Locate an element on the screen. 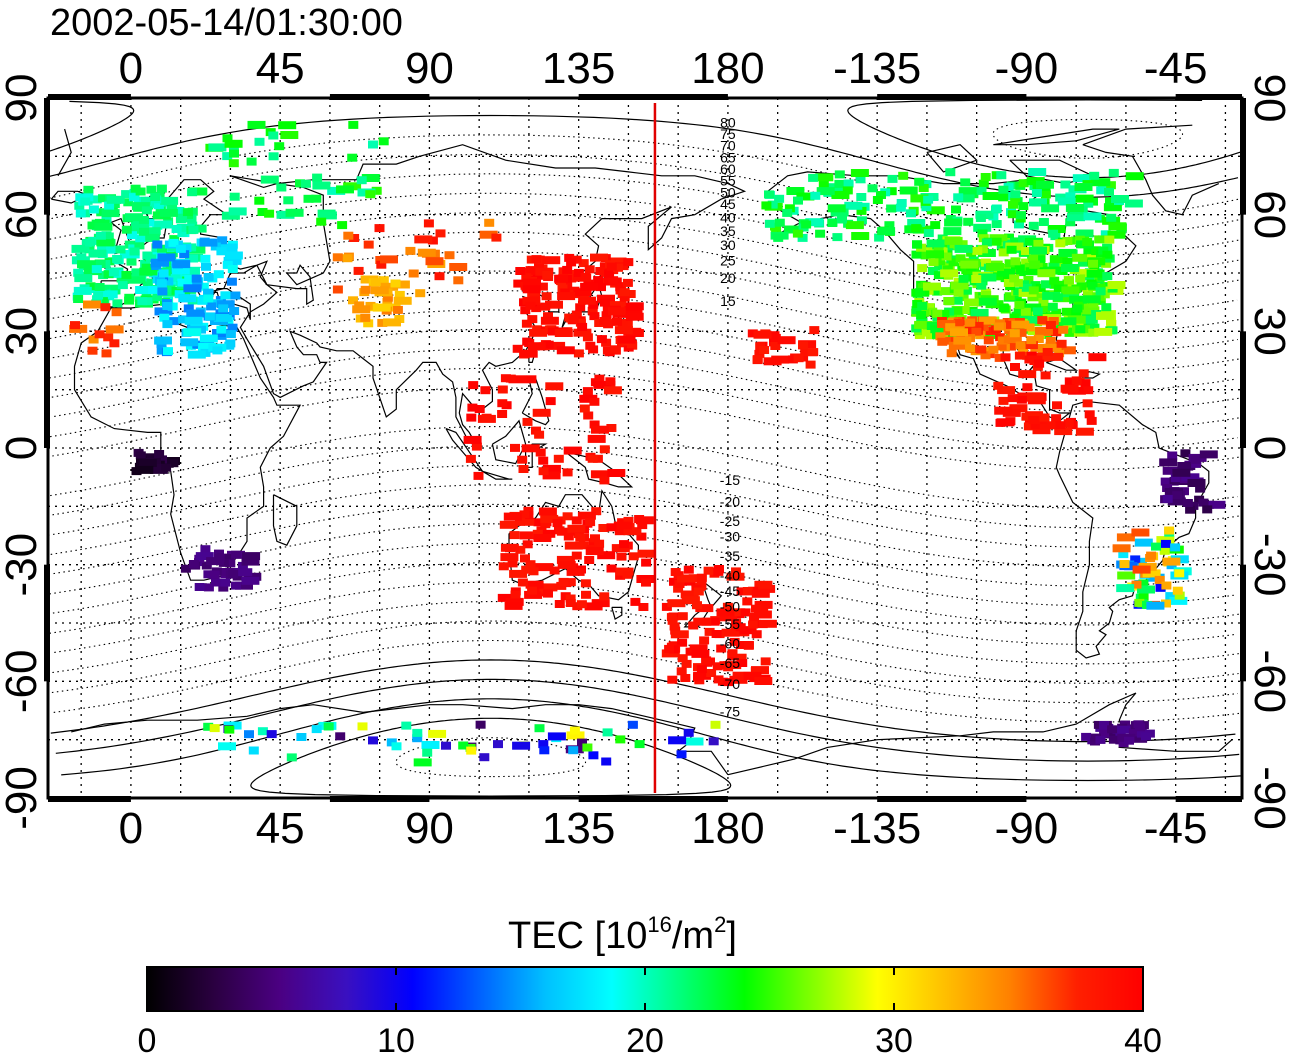 This screenshot has height=1057, width=1292. mlat-label: 25 is located at coordinates (728, 260).